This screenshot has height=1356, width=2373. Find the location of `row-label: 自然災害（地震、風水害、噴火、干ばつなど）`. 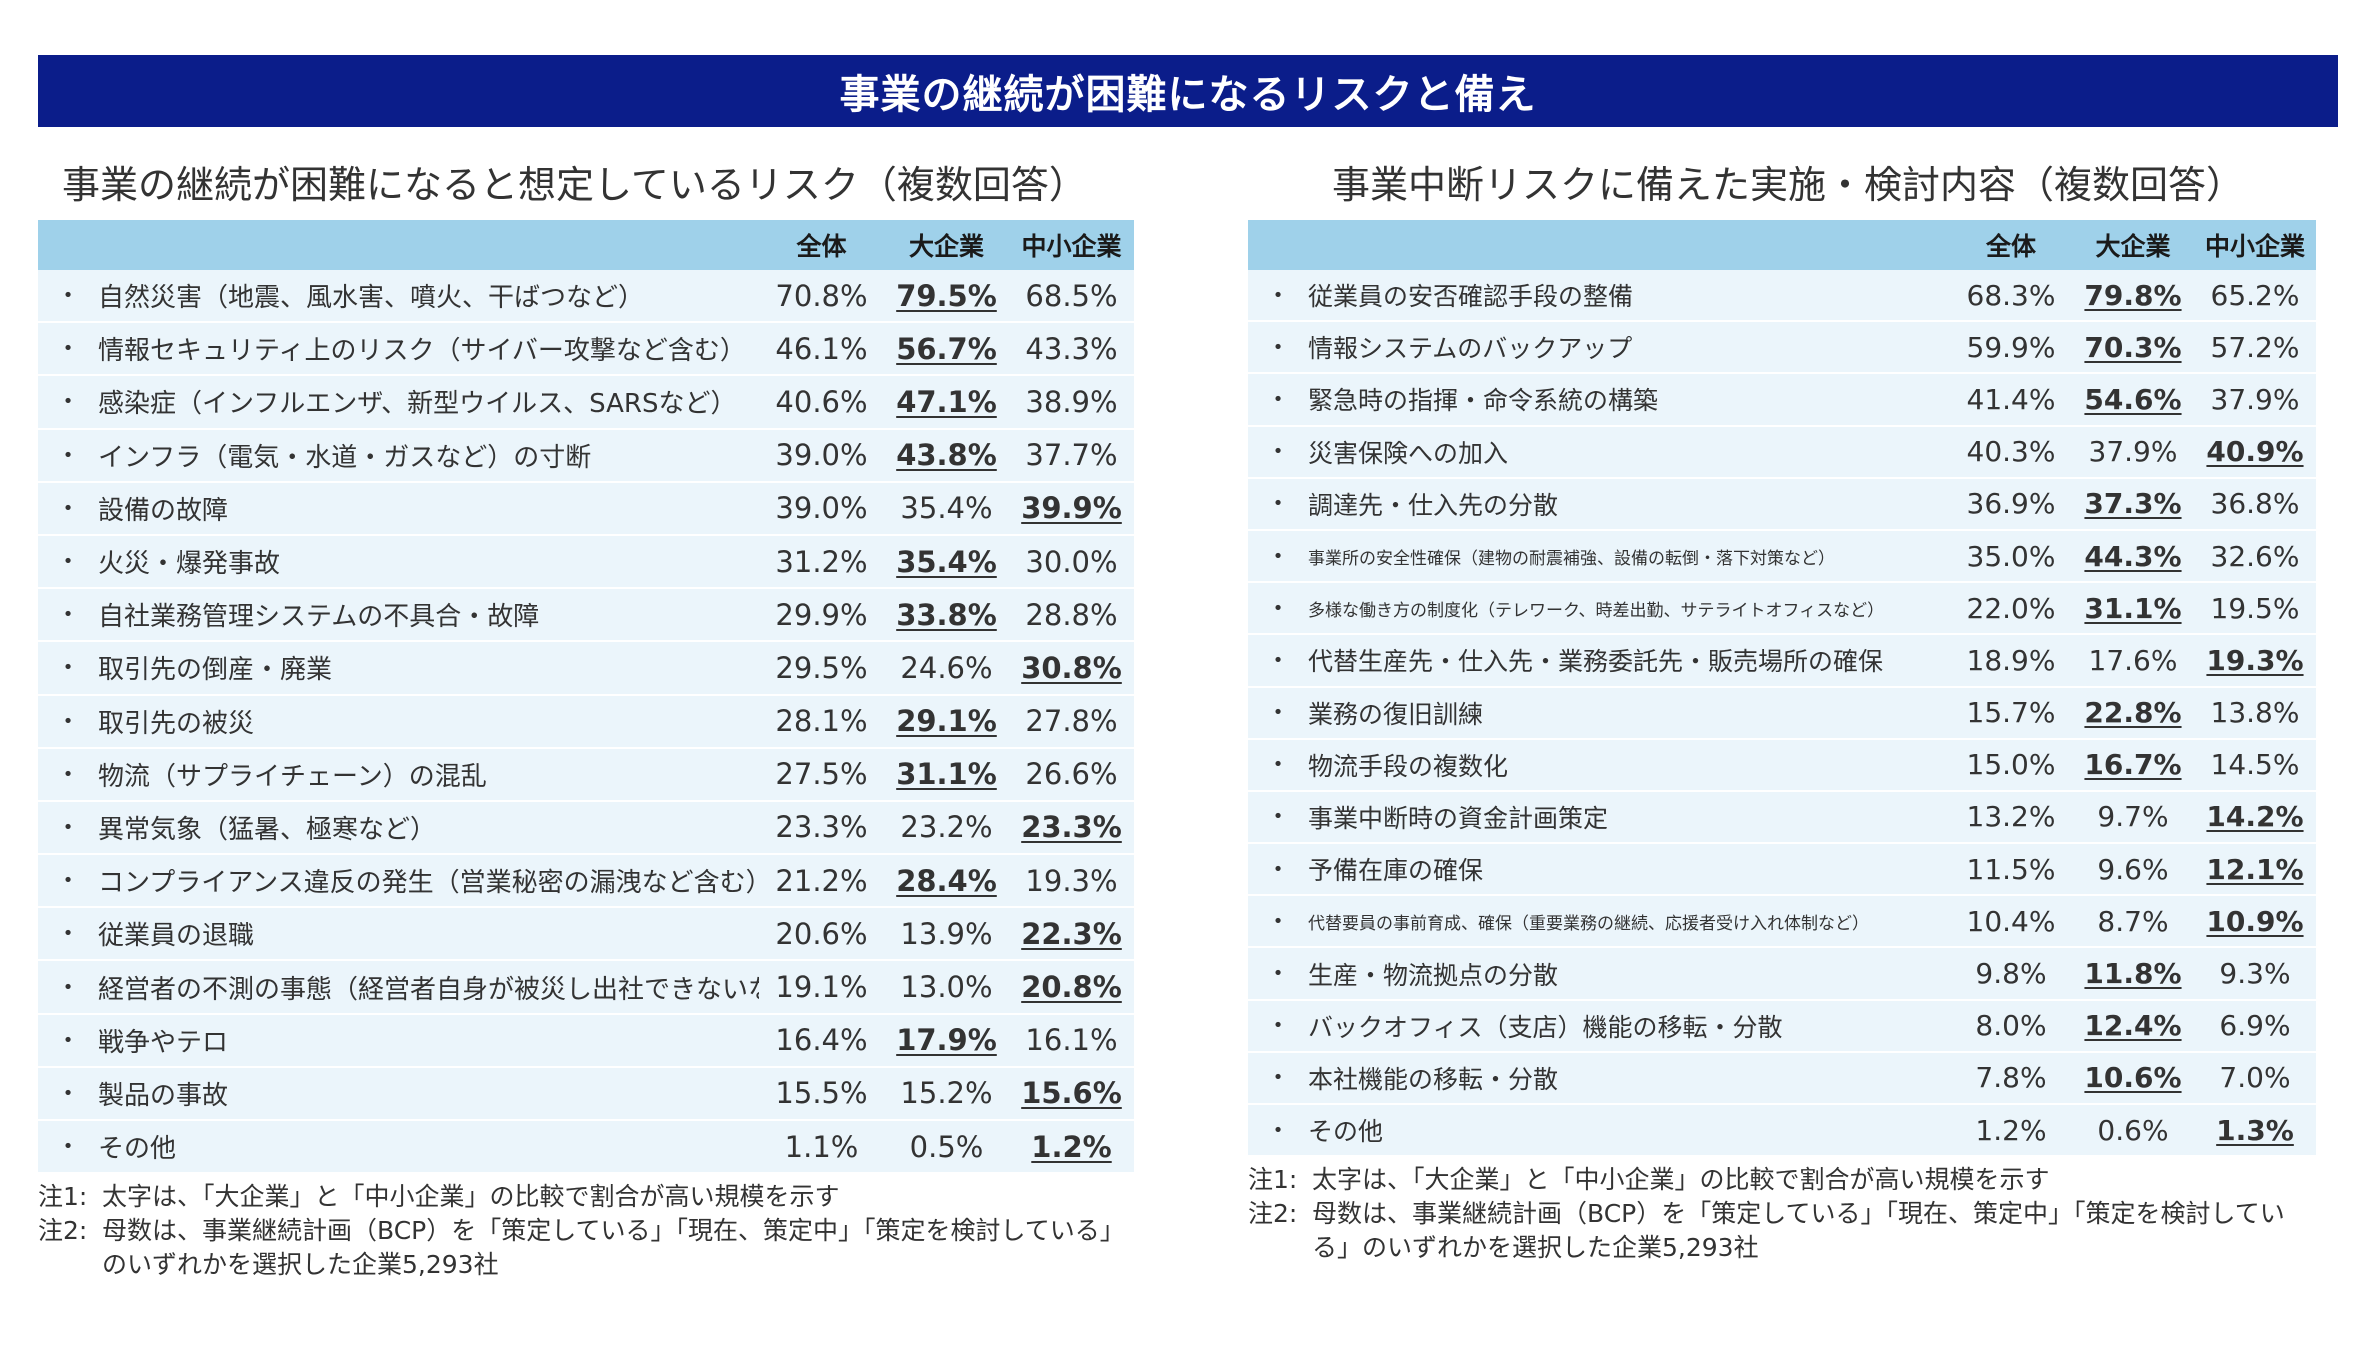

row-label: 自然災害（地震、風水害、噴火、干ばつなど） is located at coordinates (371, 298).